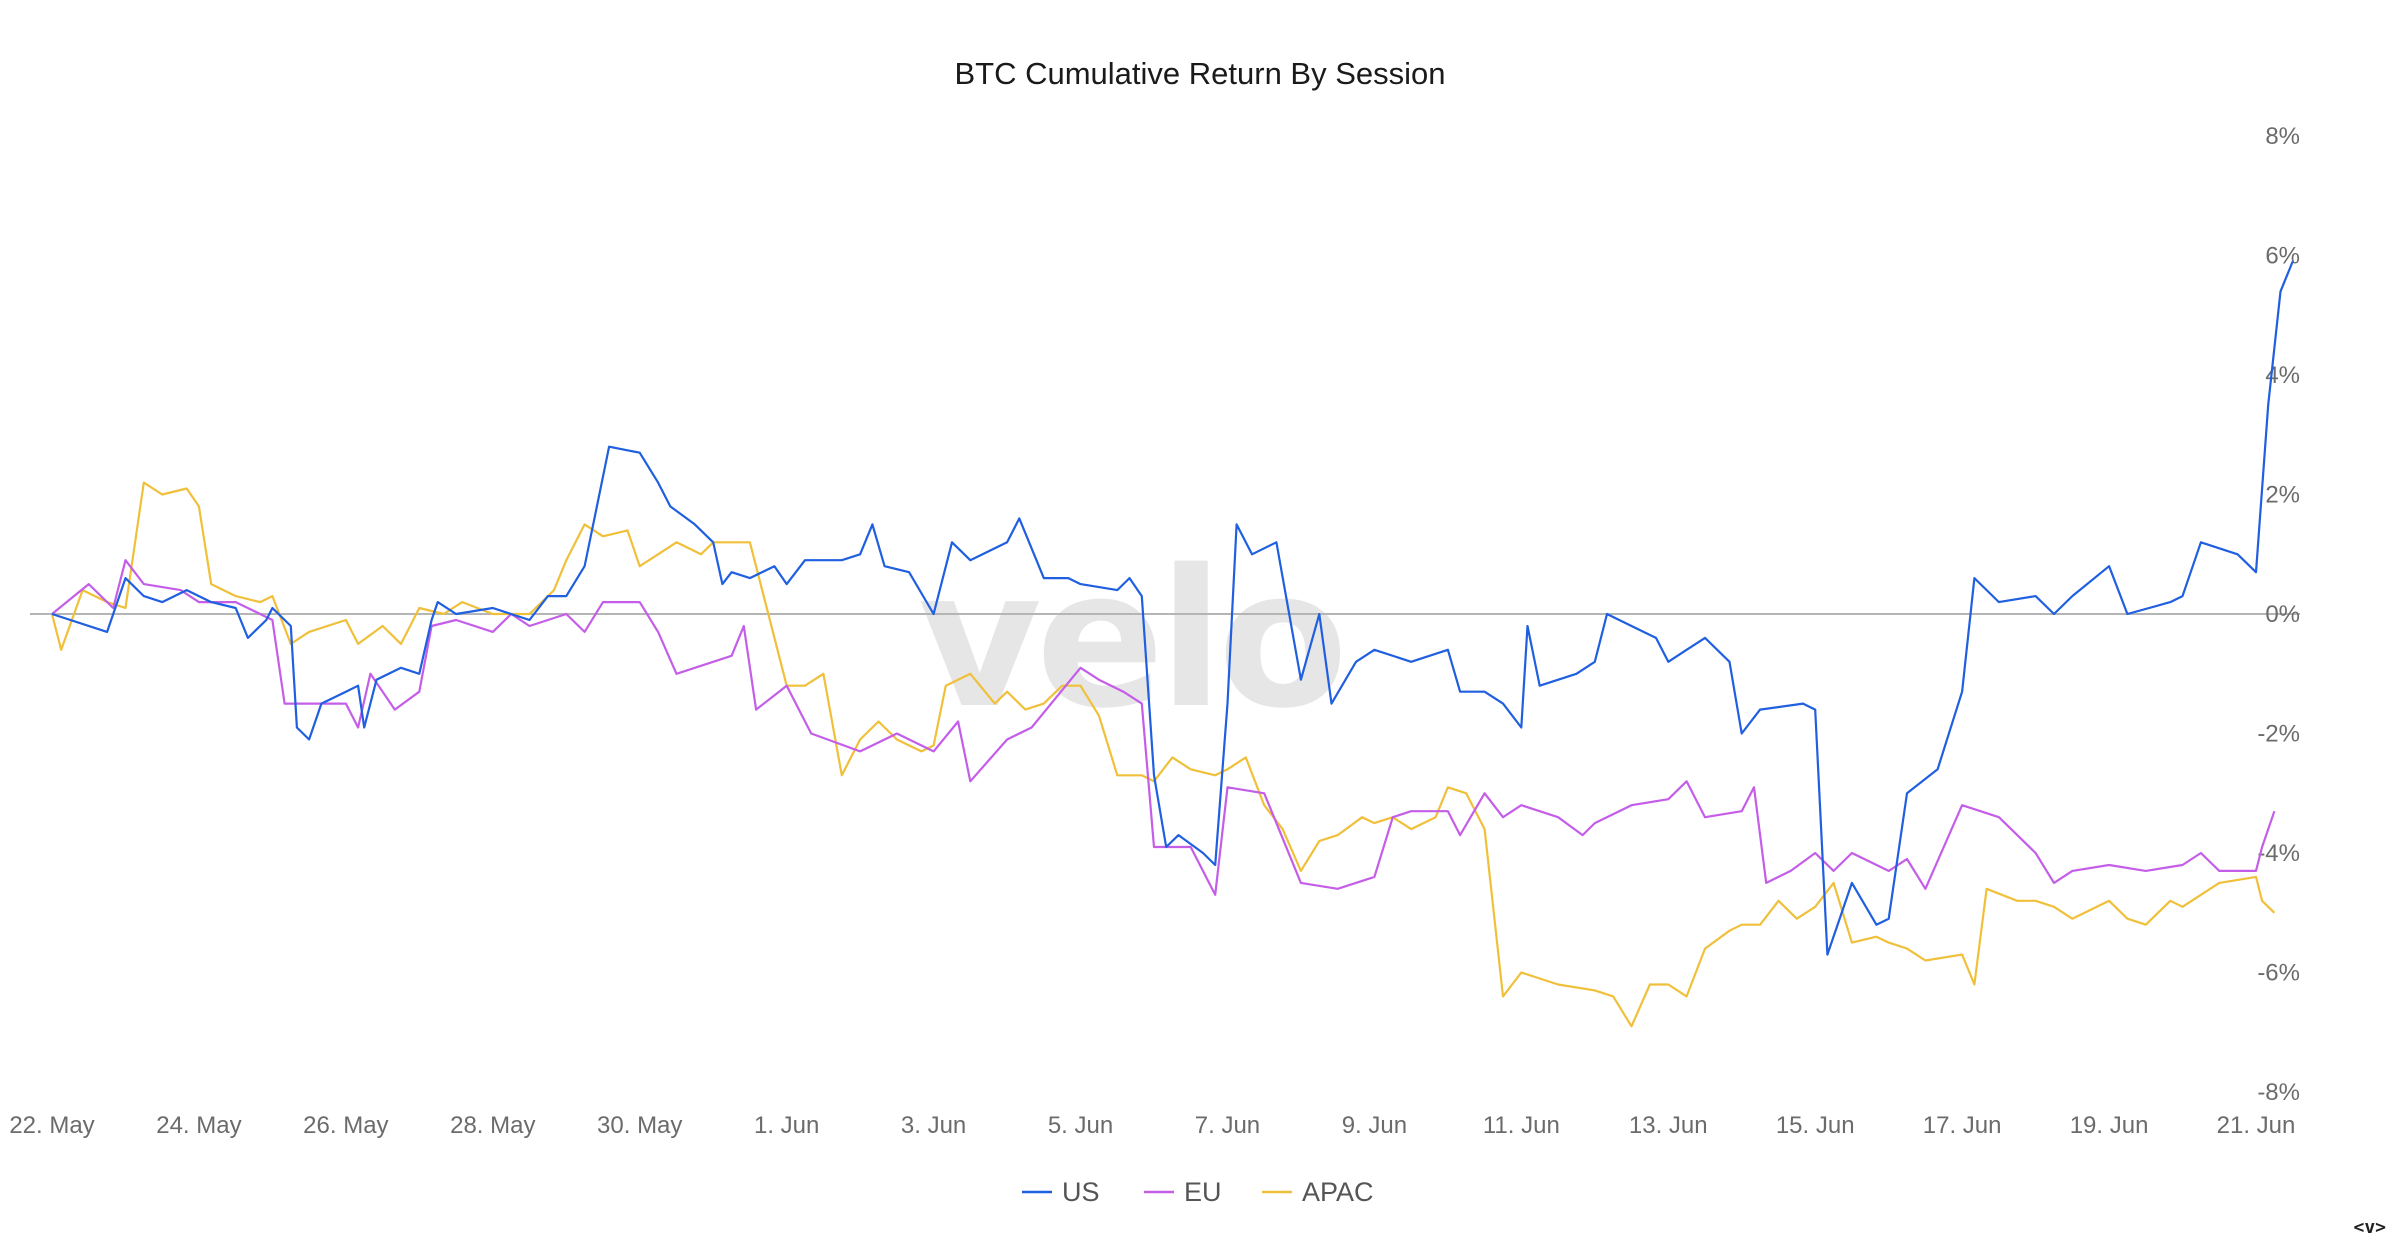 The height and width of the screenshot is (1256, 2400). I want to click on x-tick-label: 15. Jun, so click(1815, 1125).